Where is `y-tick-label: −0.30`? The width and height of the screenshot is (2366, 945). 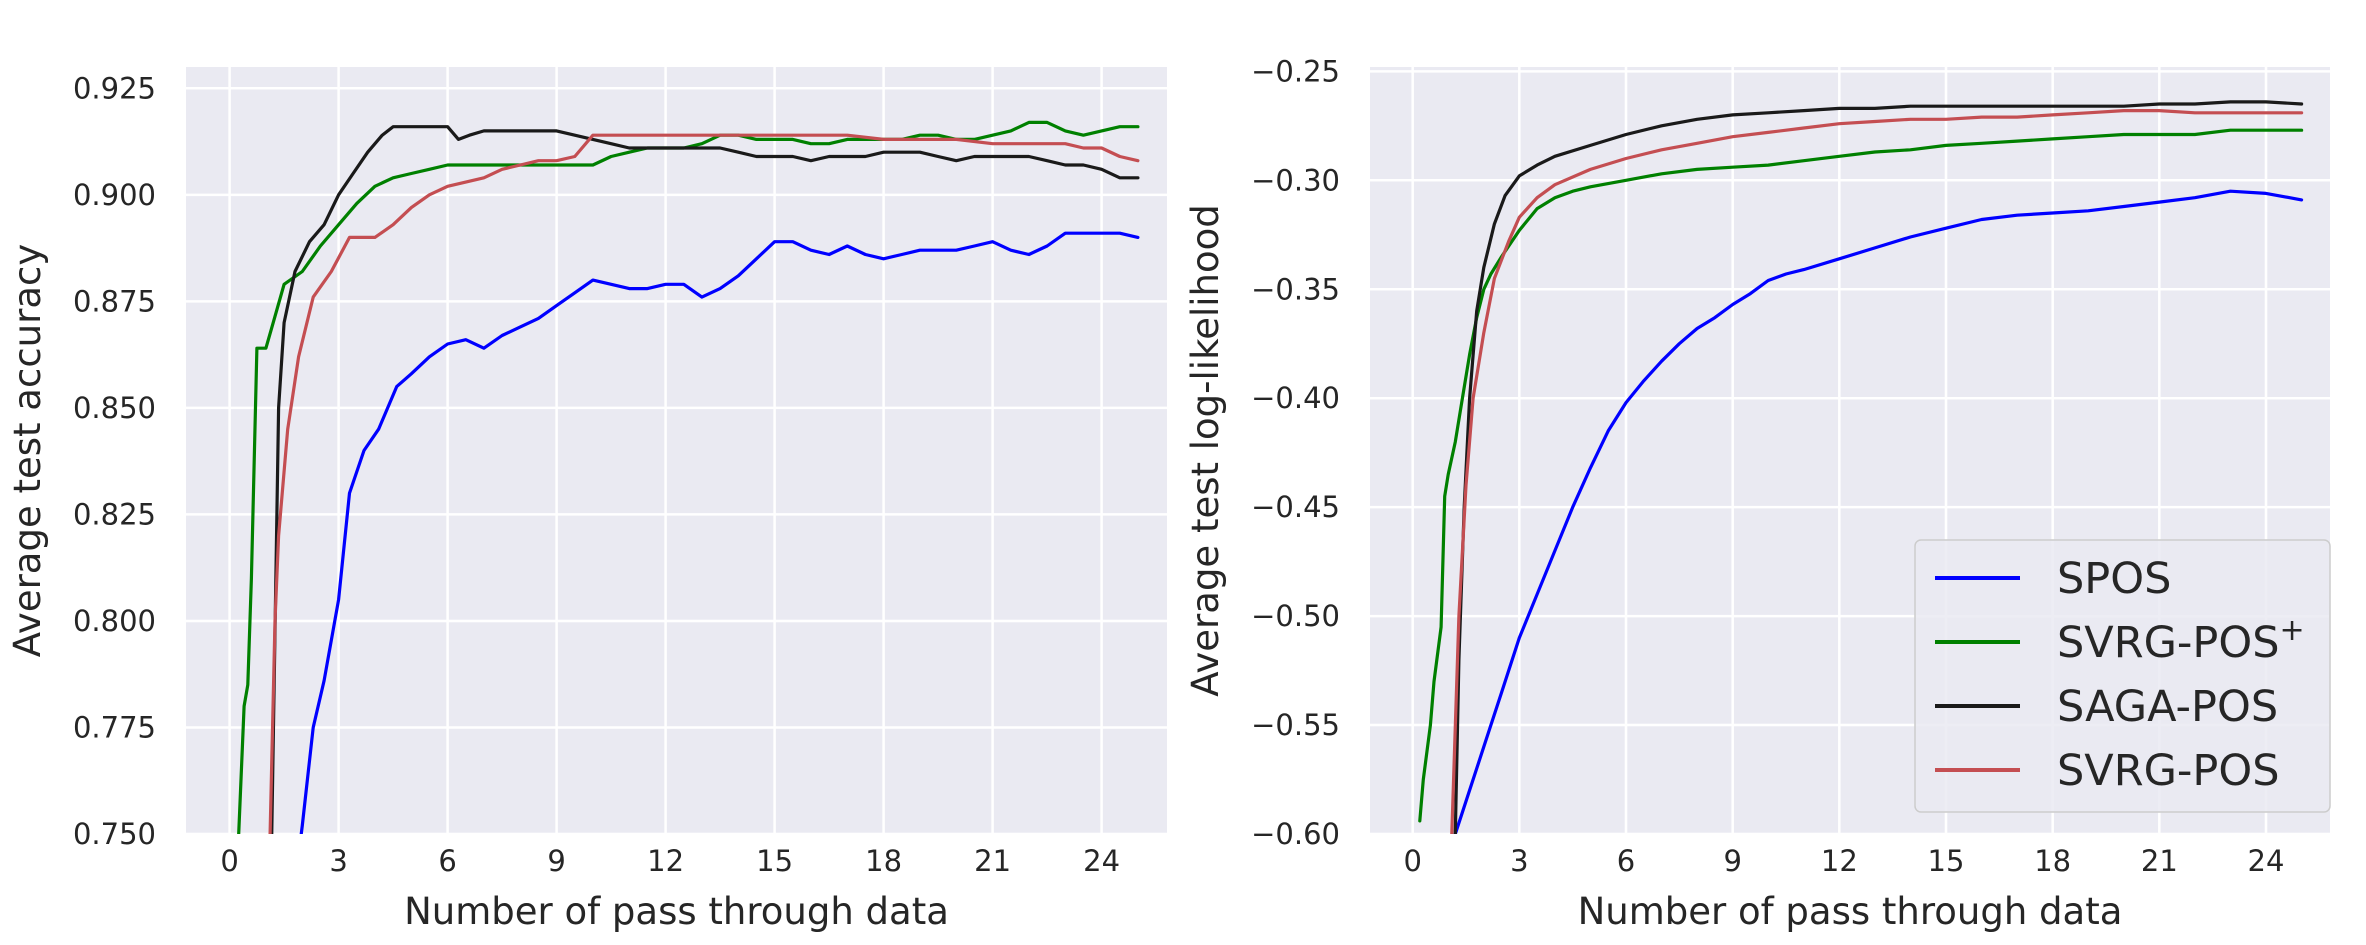
y-tick-label: −0.30 is located at coordinates (1295, 180).